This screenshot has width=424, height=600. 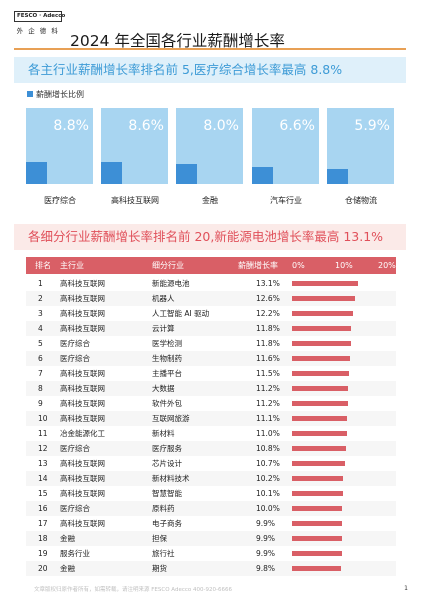 What do you see at coordinates (297, 126) in the screenshot?
I see `data-label: 6.6%` at bounding box center [297, 126].